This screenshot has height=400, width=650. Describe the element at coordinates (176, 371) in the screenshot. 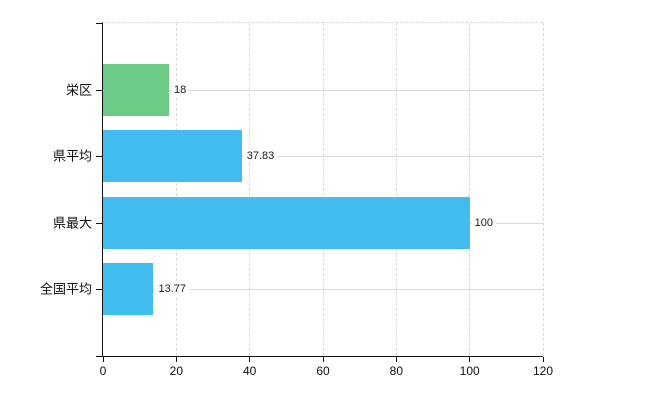

I see `x-axis-tick-label: 20` at that location.